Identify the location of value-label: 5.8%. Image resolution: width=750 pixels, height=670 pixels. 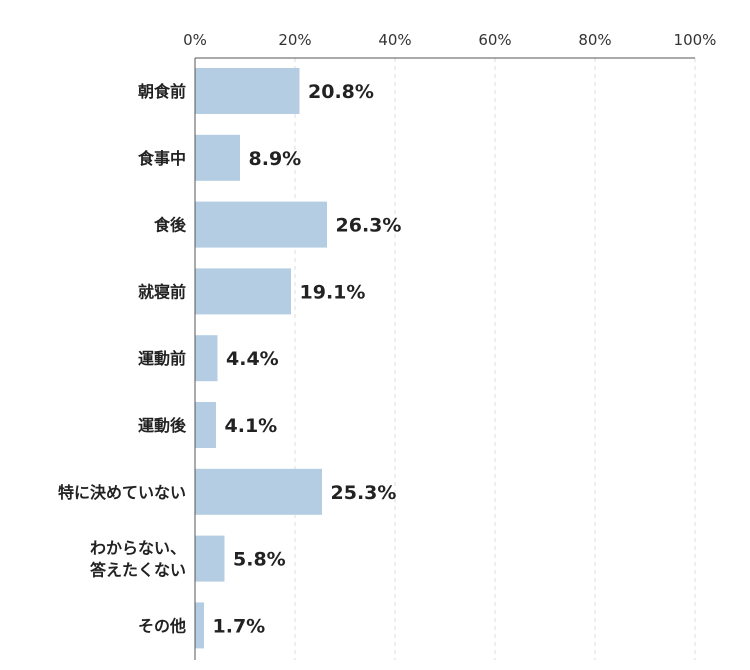
(259, 560).